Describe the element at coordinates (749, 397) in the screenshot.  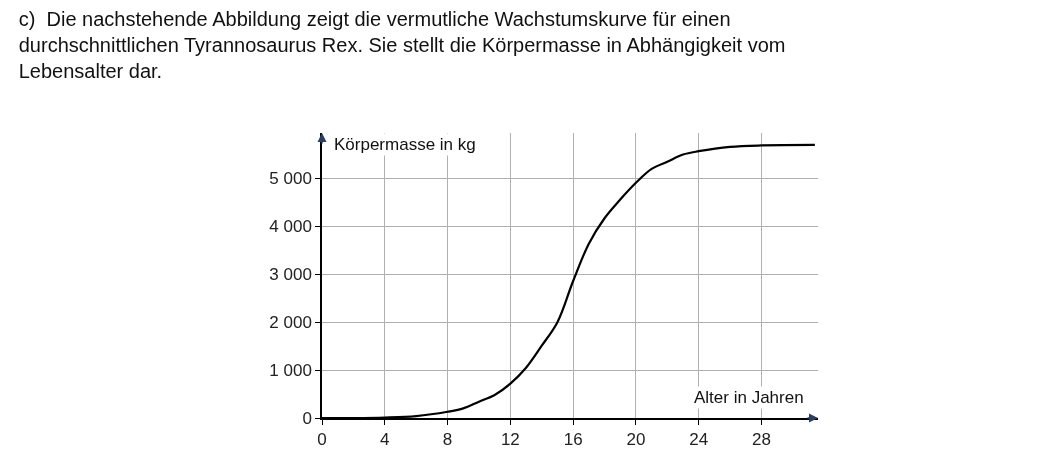
I see `x-axis-title: Alter in Jahren` at that location.